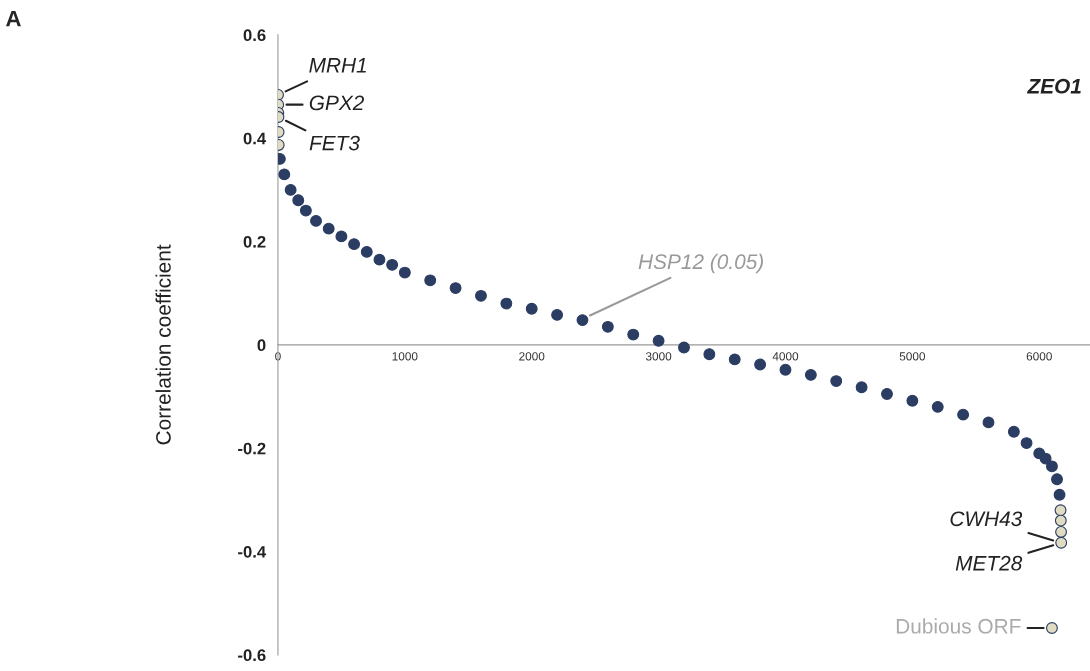  What do you see at coordinates (1039, 356) in the screenshot?
I see `x-tick-label: 6000` at bounding box center [1039, 356].